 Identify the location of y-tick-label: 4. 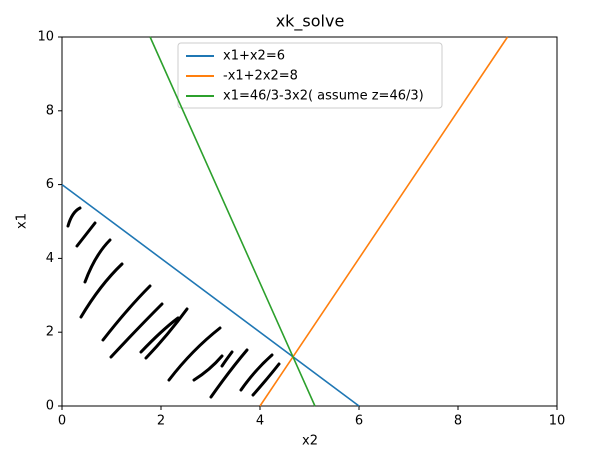
(50, 258).